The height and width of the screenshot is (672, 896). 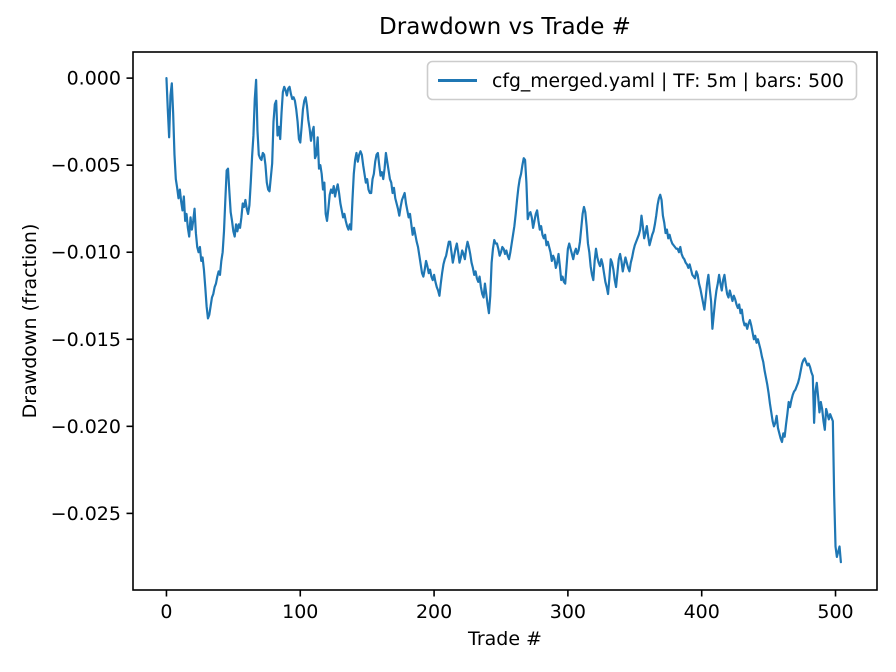 I want to click on chart-title: Drawdown vs Trade #, so click(x=505, y=27).